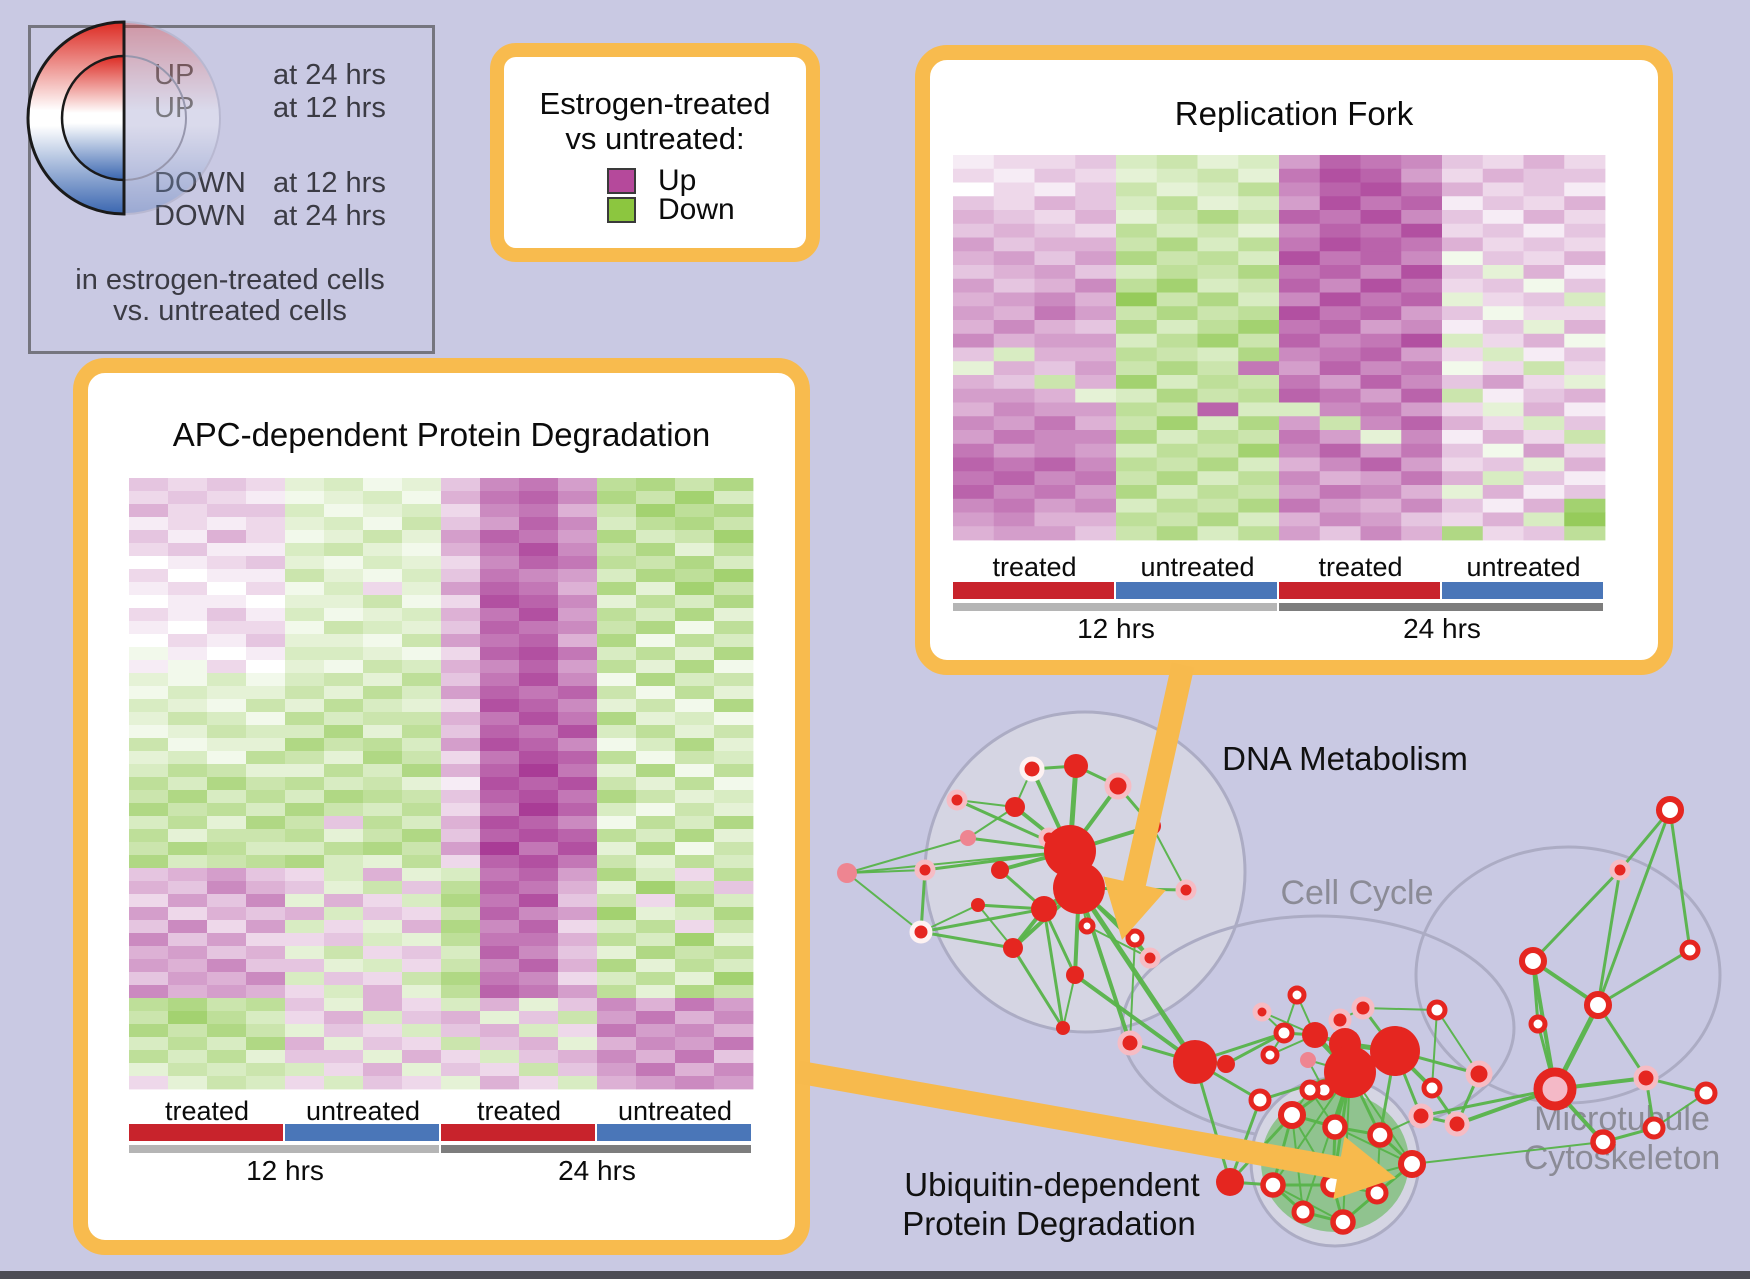  Describe the element at coordinates (696, 209) in the screenshot. I see `estrogen-down-label: Down` at that location.